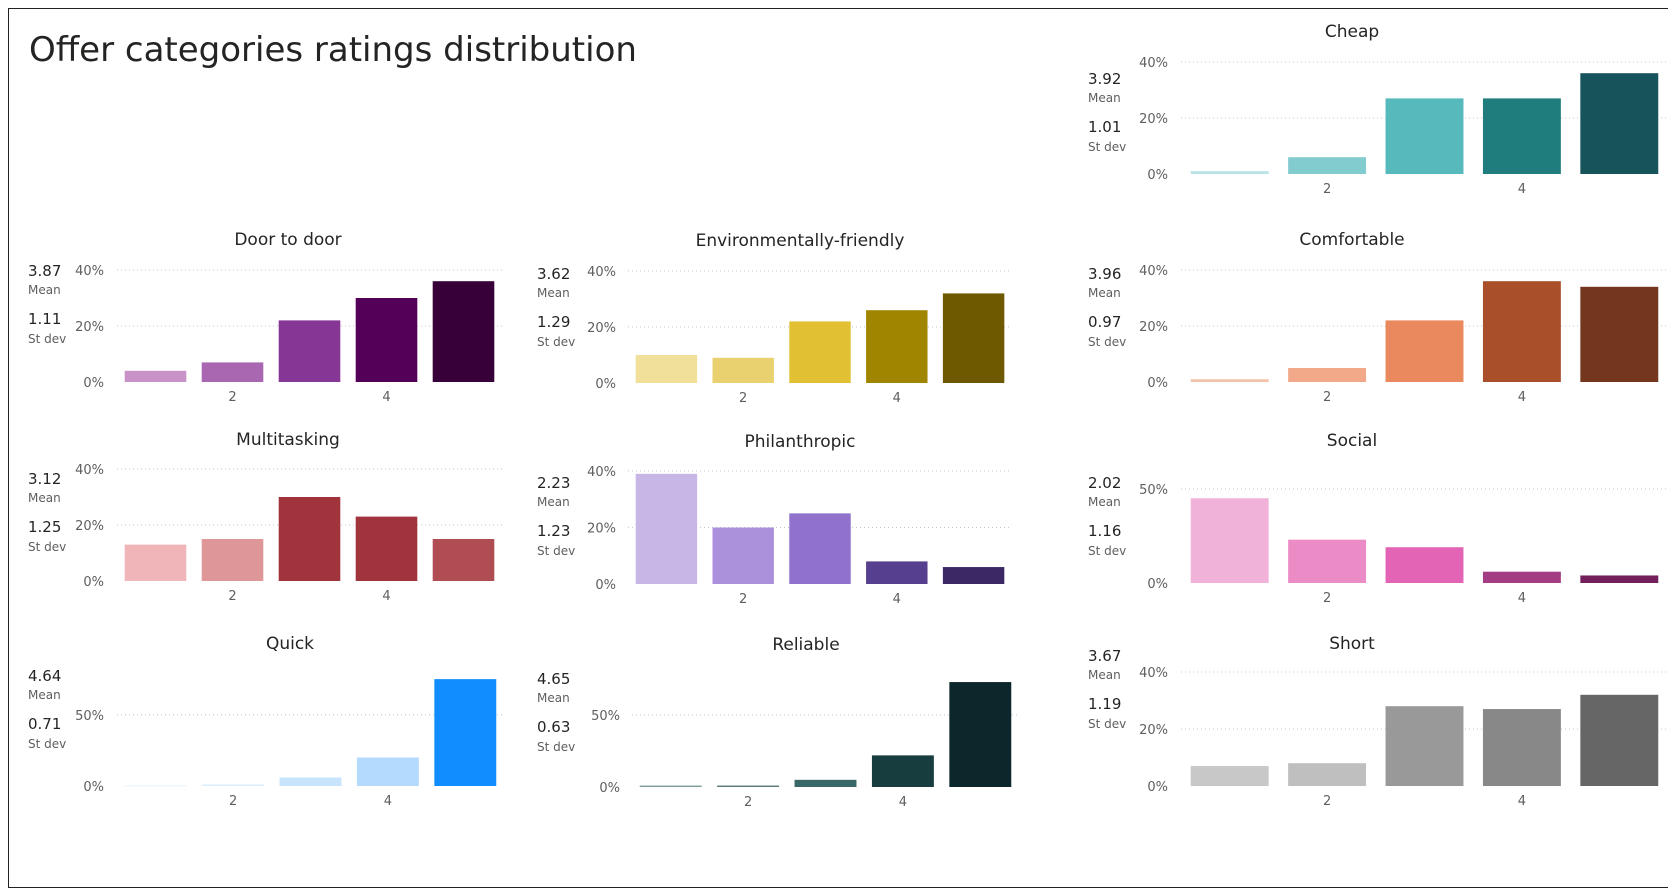 This screenshot has width=1668, height=888. Describe the element at coordinates (45, 479) in the screenshot. I see `multi-mean-value: 3.12` at that location.